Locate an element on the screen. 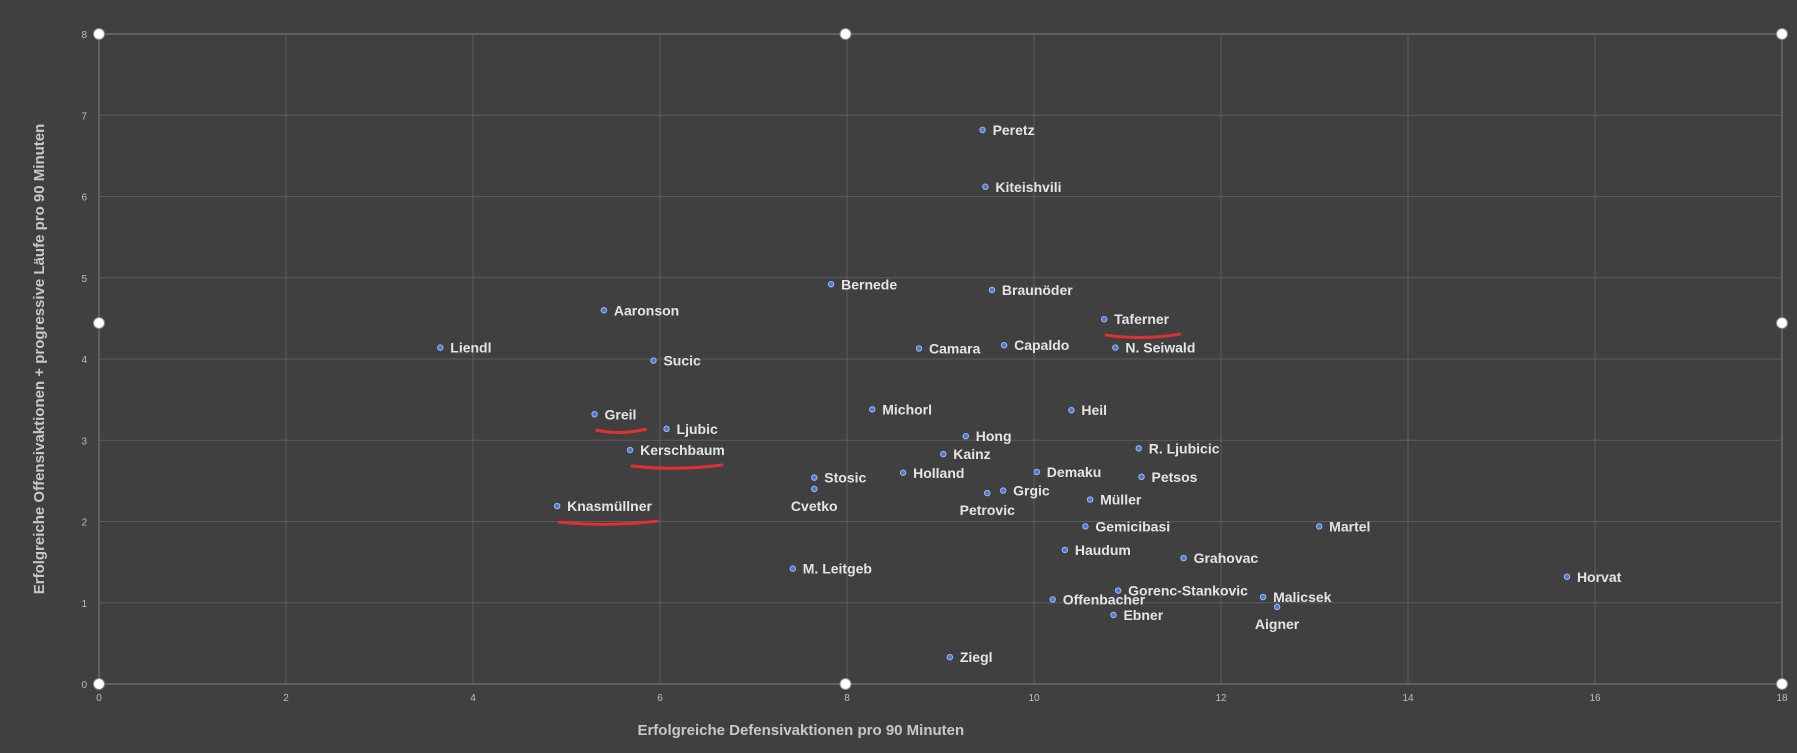 The height and width of the screenshot is (753, 1797). data-point: Ljubic is located at coordinates (690, 429).